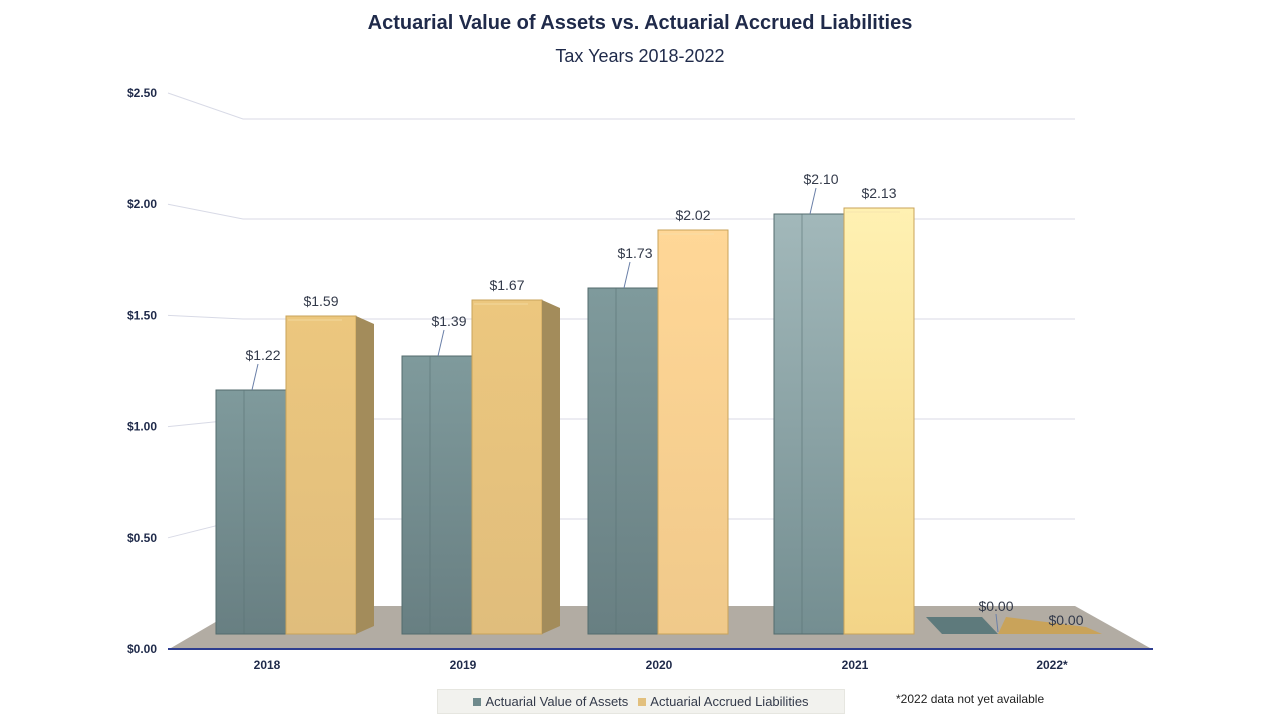 The image size is (1280, 720). Describe the element at coordinates (320, 301) in the screenshot. I see `data-label-liabilities: $1.59` at that location.